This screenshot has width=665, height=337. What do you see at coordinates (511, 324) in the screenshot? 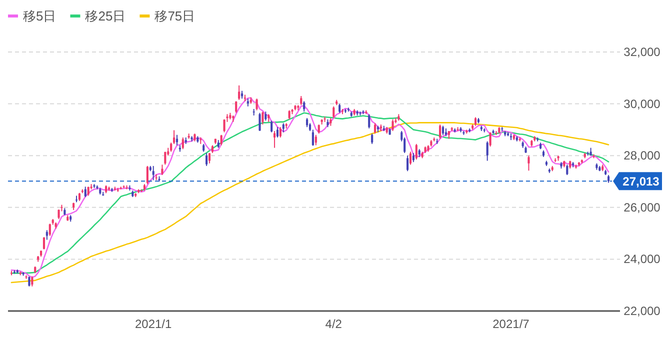
I see `x-tick-label: 2021/7` at bounding box center [511, 324].